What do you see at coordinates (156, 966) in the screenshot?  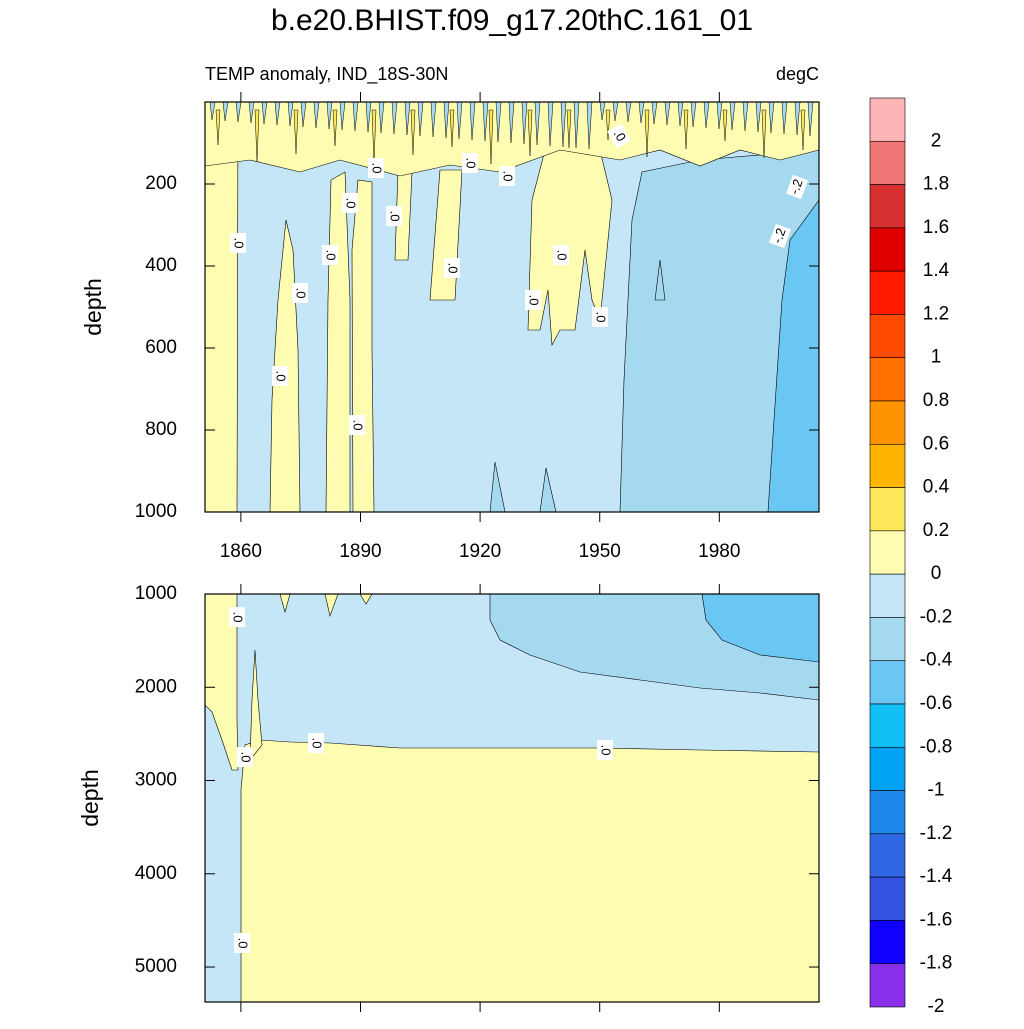 I see `y-tick-label: 5000` at bounding box center [156, 966].